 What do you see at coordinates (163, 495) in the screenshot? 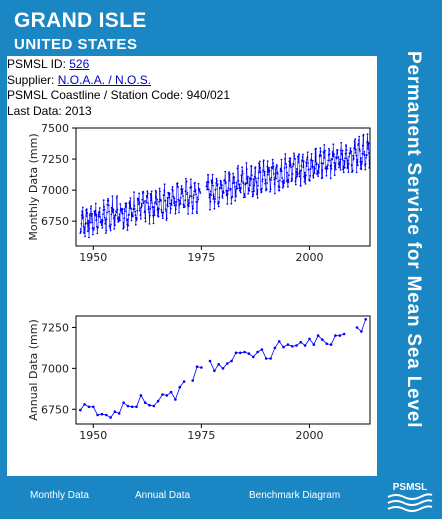
I see `annual-data-link: Annual Data` at bounding box center [163, 495].